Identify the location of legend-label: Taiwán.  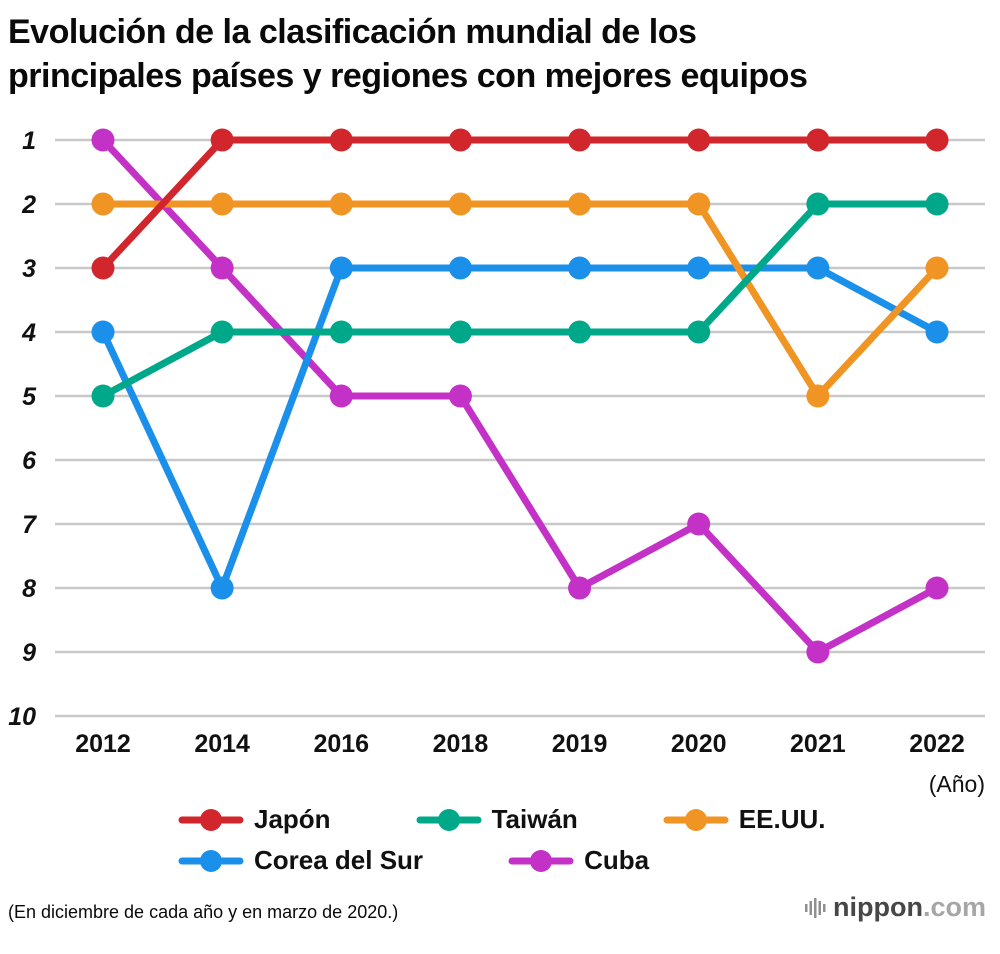
(534, 819).